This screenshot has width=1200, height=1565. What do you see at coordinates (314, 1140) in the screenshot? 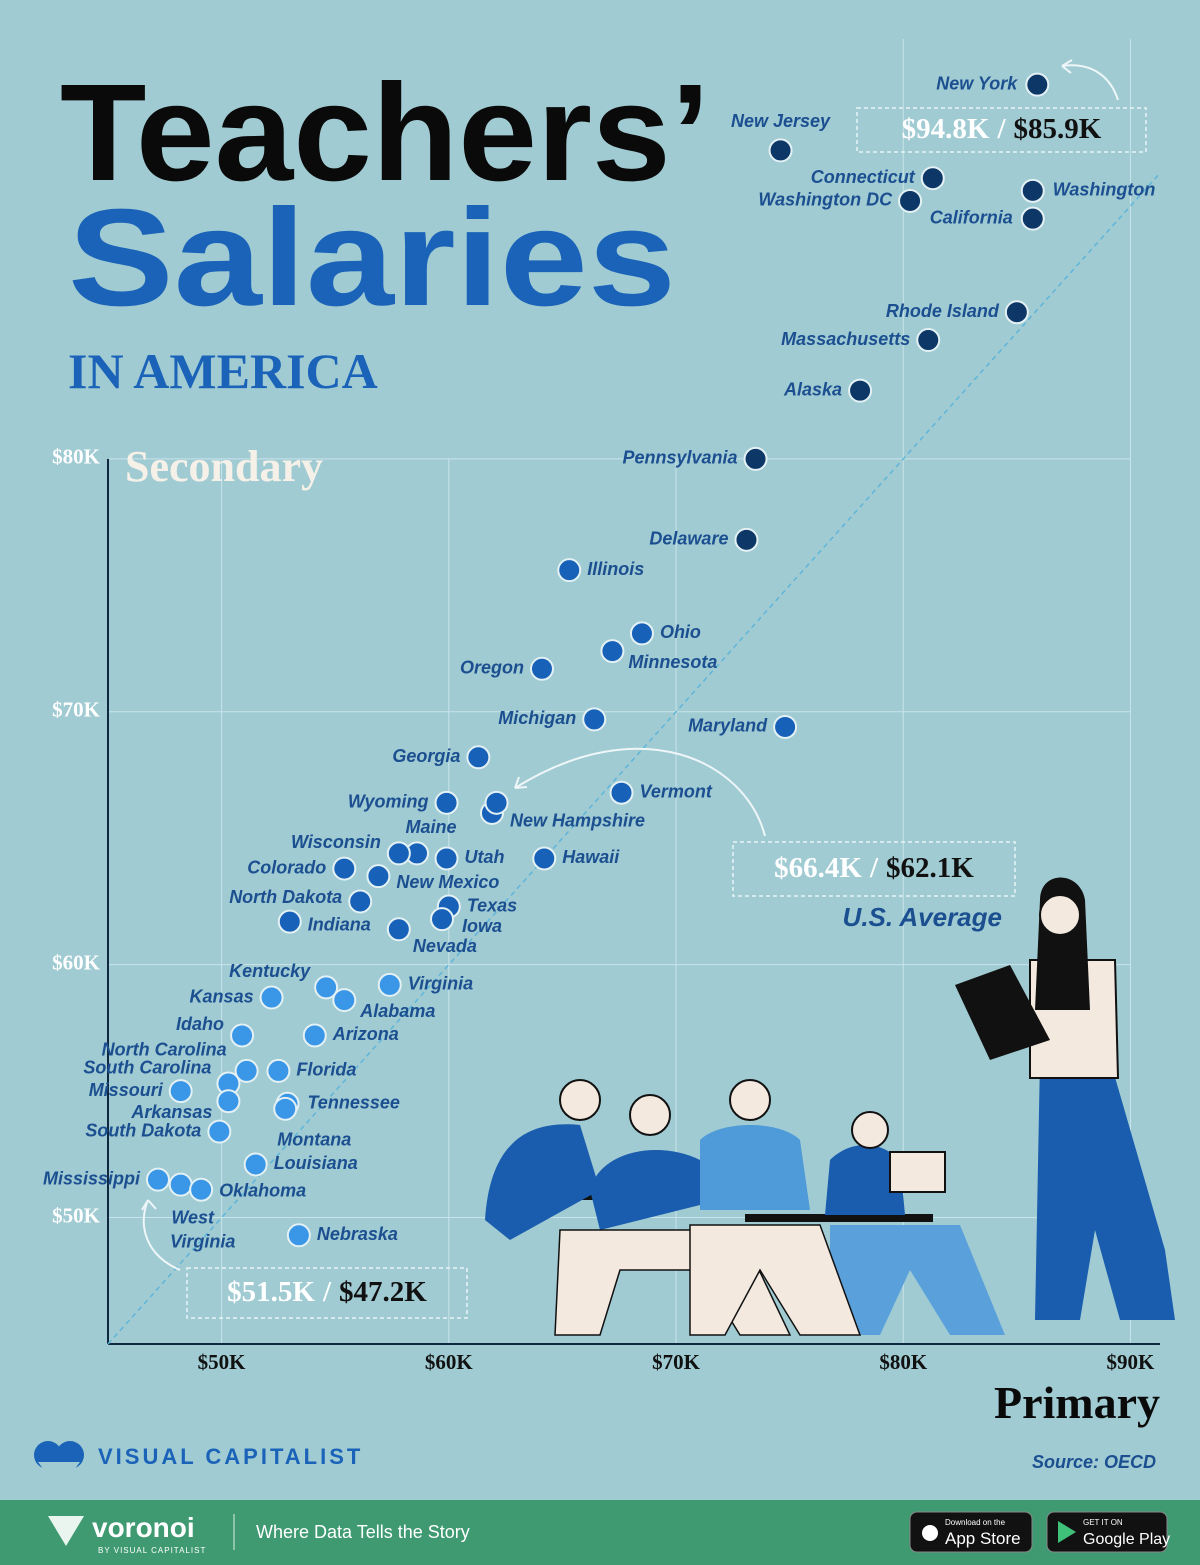
I see `point-label: Montana` at bounding box center [314, 1140].